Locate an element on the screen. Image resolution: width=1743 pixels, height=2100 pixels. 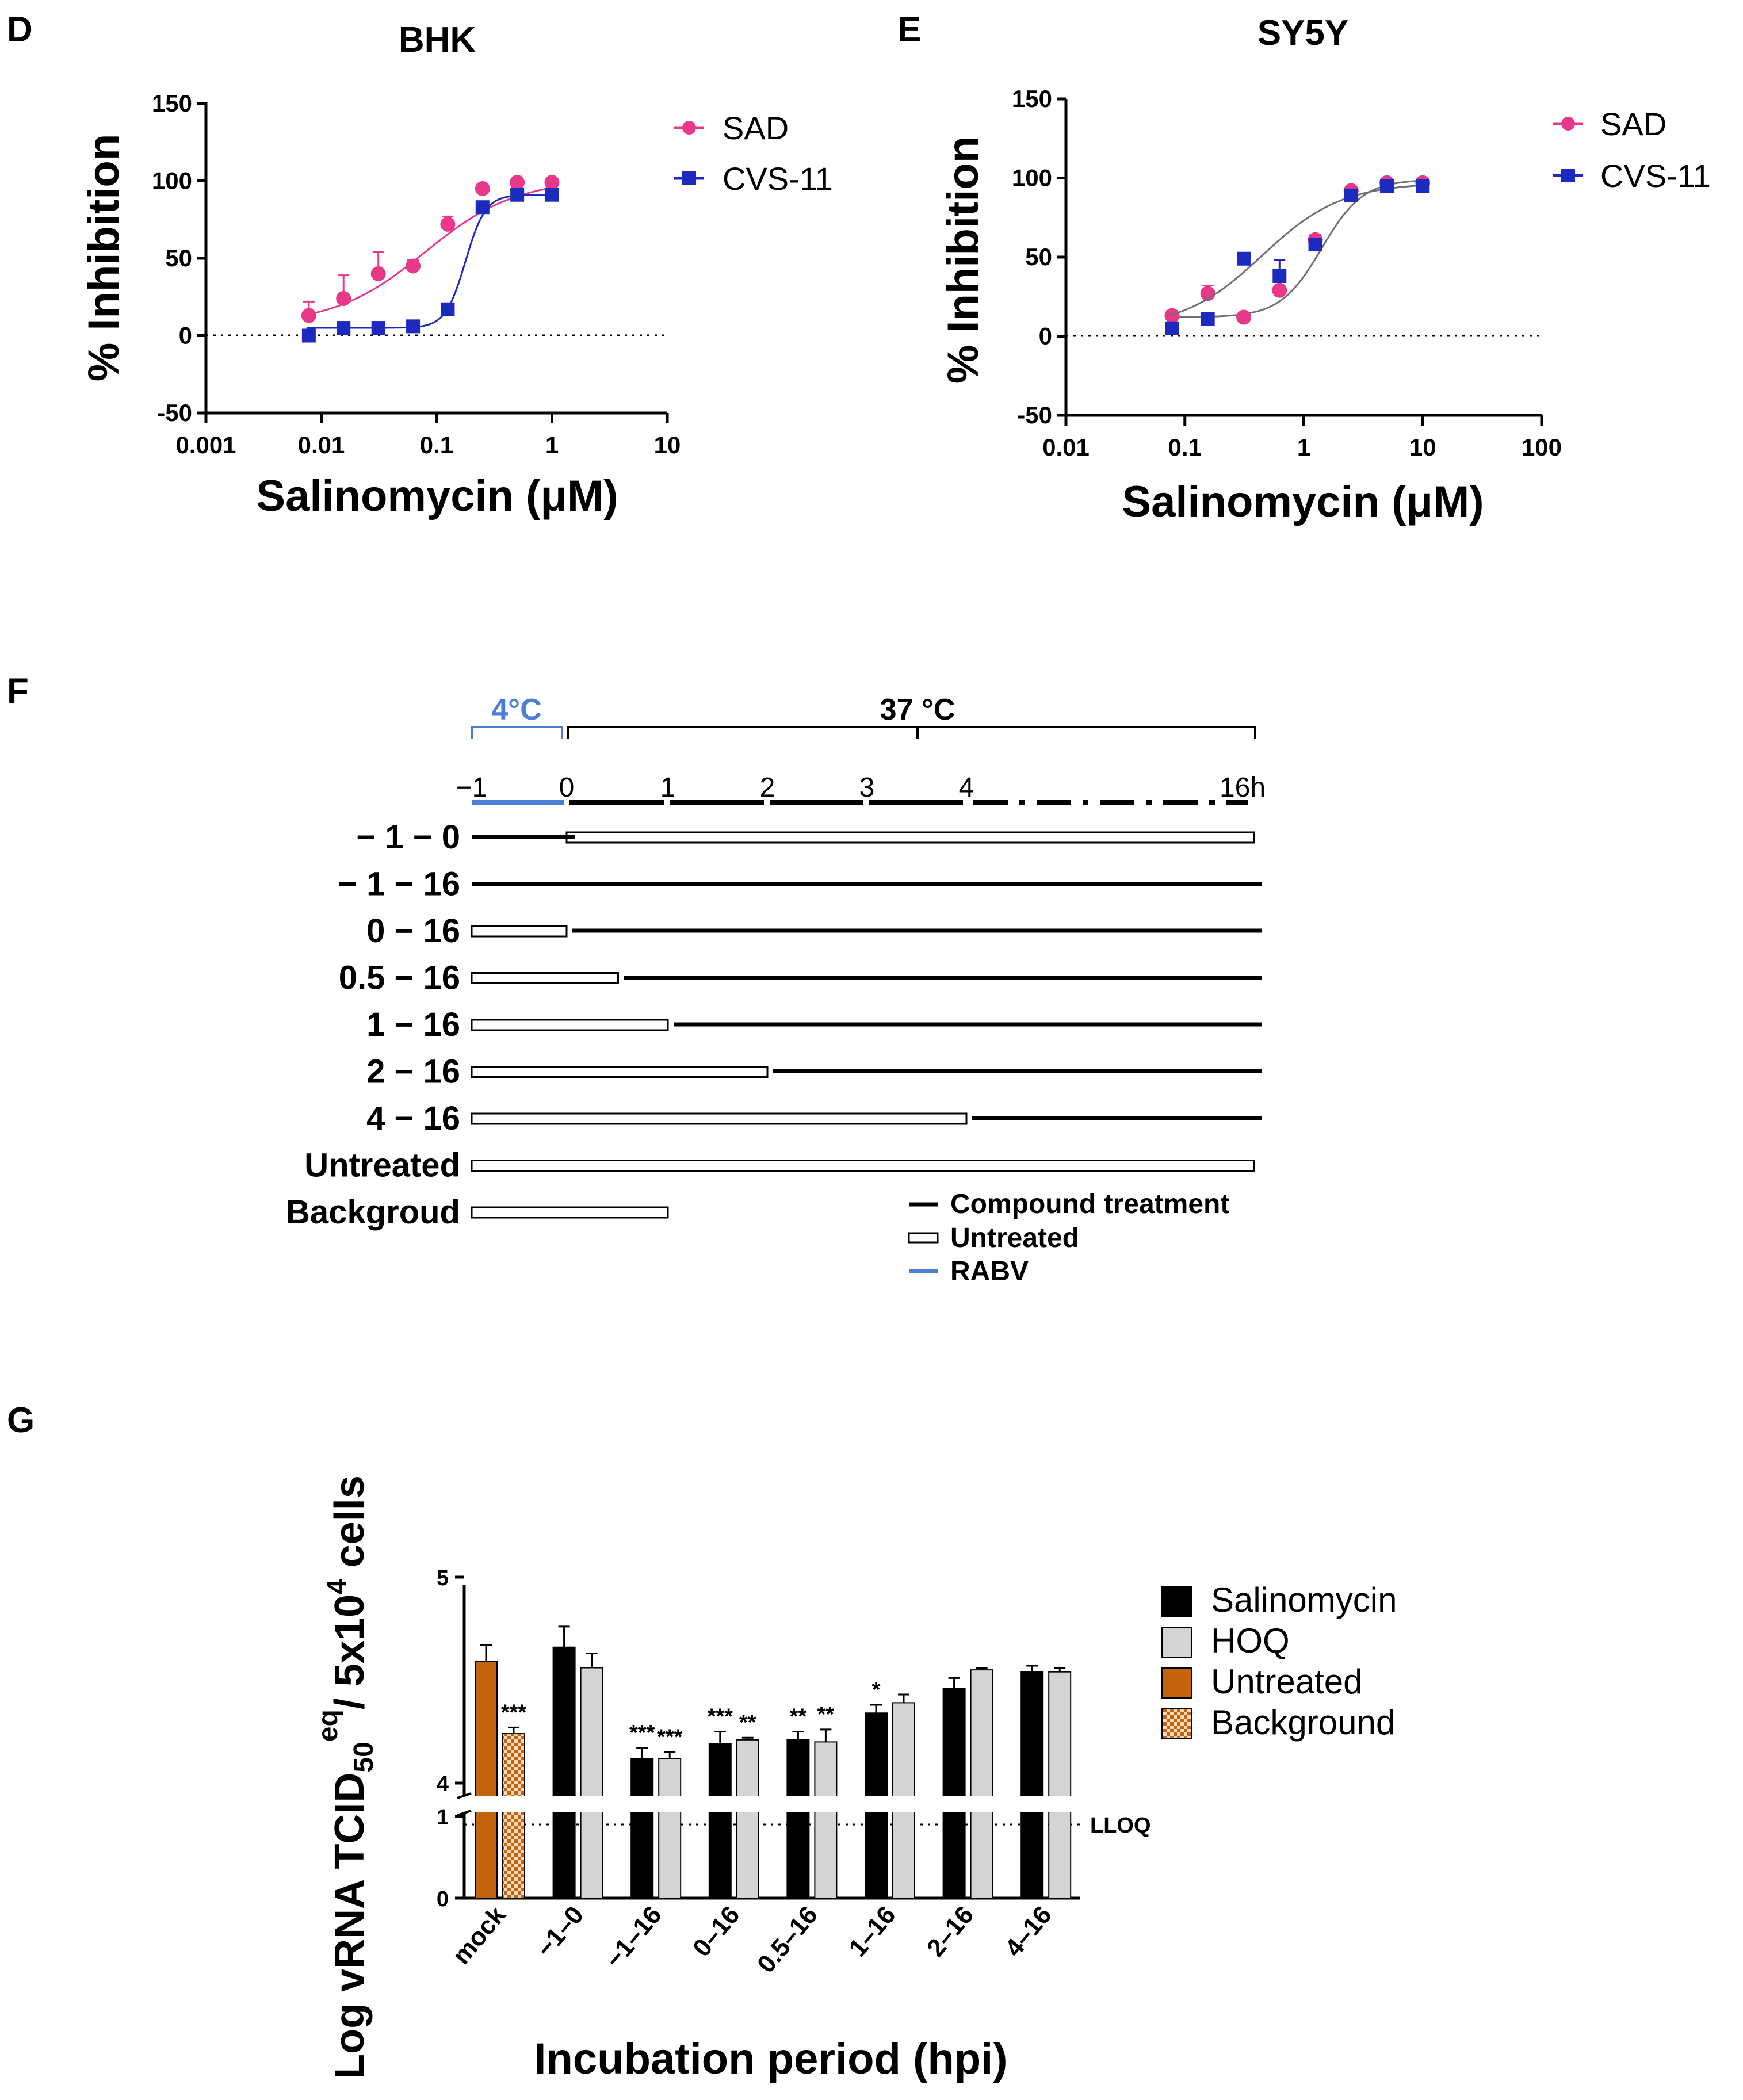
legend-swatch-salinomycin is located at coordinates (1176, 1601).